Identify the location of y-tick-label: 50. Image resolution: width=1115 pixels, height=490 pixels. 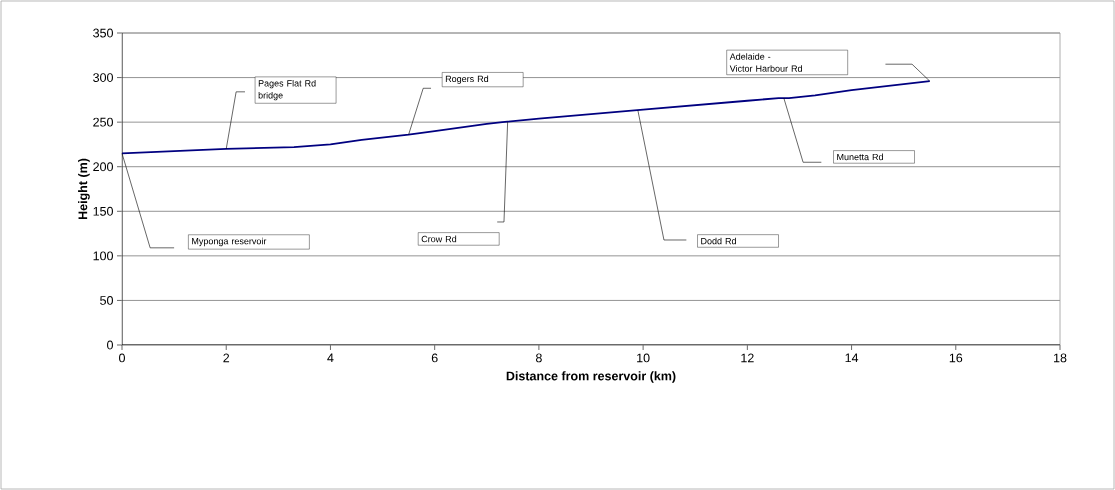
(106, 300).